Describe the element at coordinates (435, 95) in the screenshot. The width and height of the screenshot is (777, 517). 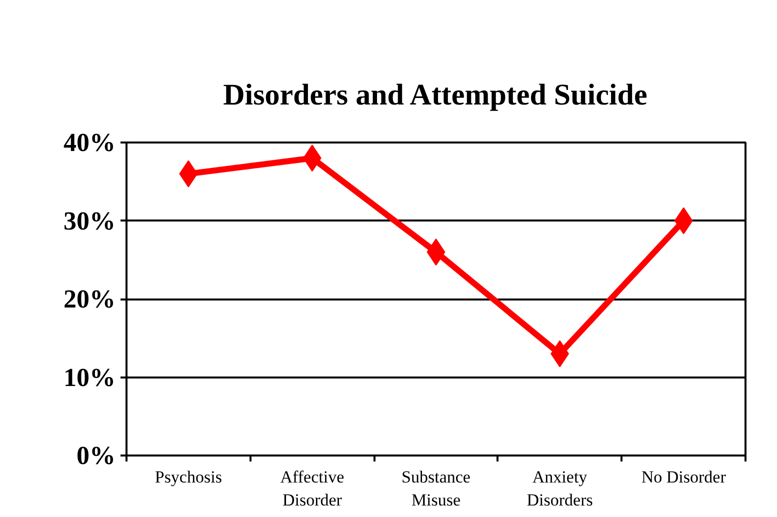
I see `chart-title: Disorders and Attempted Suicide` at that location.